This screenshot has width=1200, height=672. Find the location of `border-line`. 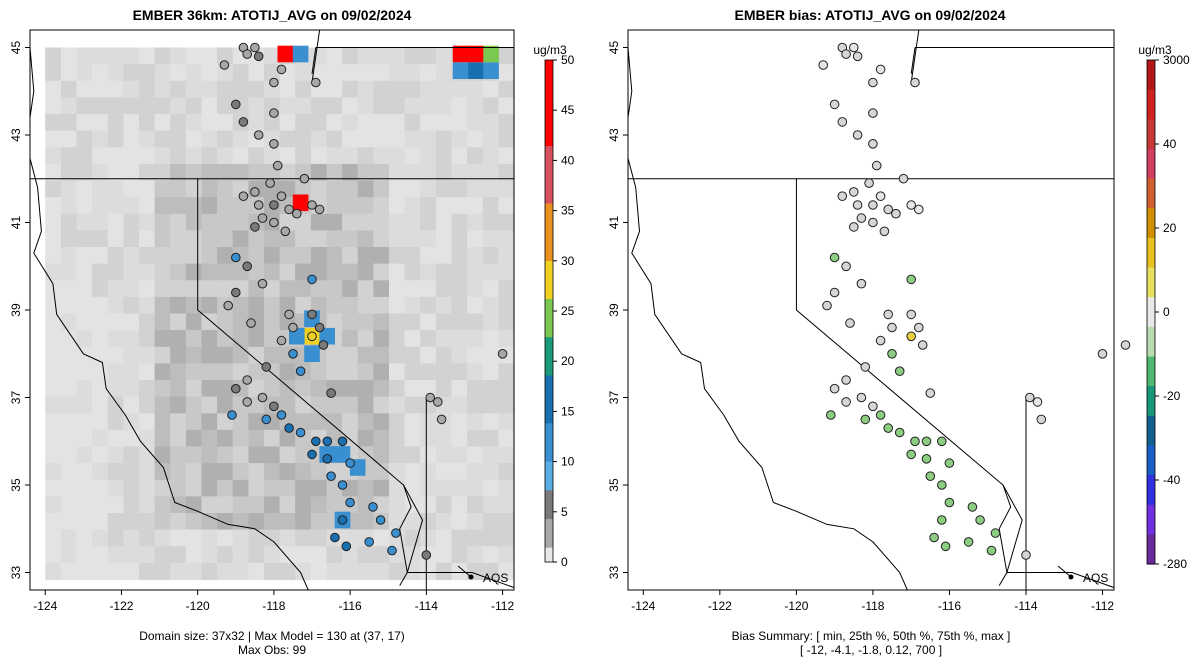

border-line is located at coordinates (316, 56).